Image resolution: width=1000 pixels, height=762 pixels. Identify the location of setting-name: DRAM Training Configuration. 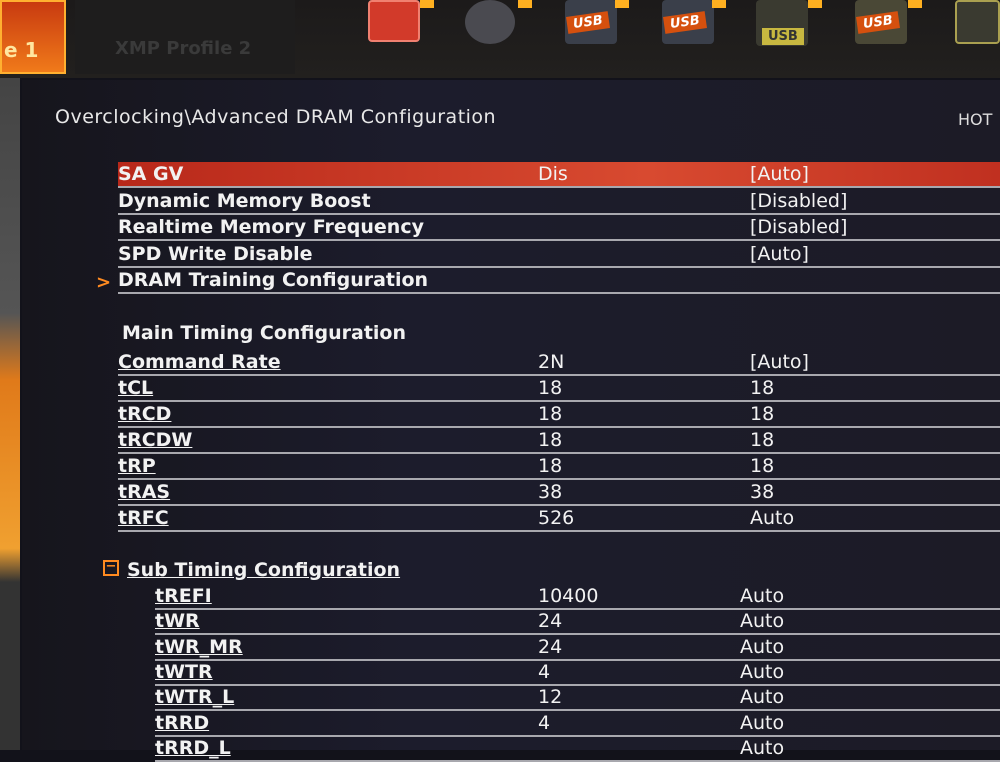
(273, 280).